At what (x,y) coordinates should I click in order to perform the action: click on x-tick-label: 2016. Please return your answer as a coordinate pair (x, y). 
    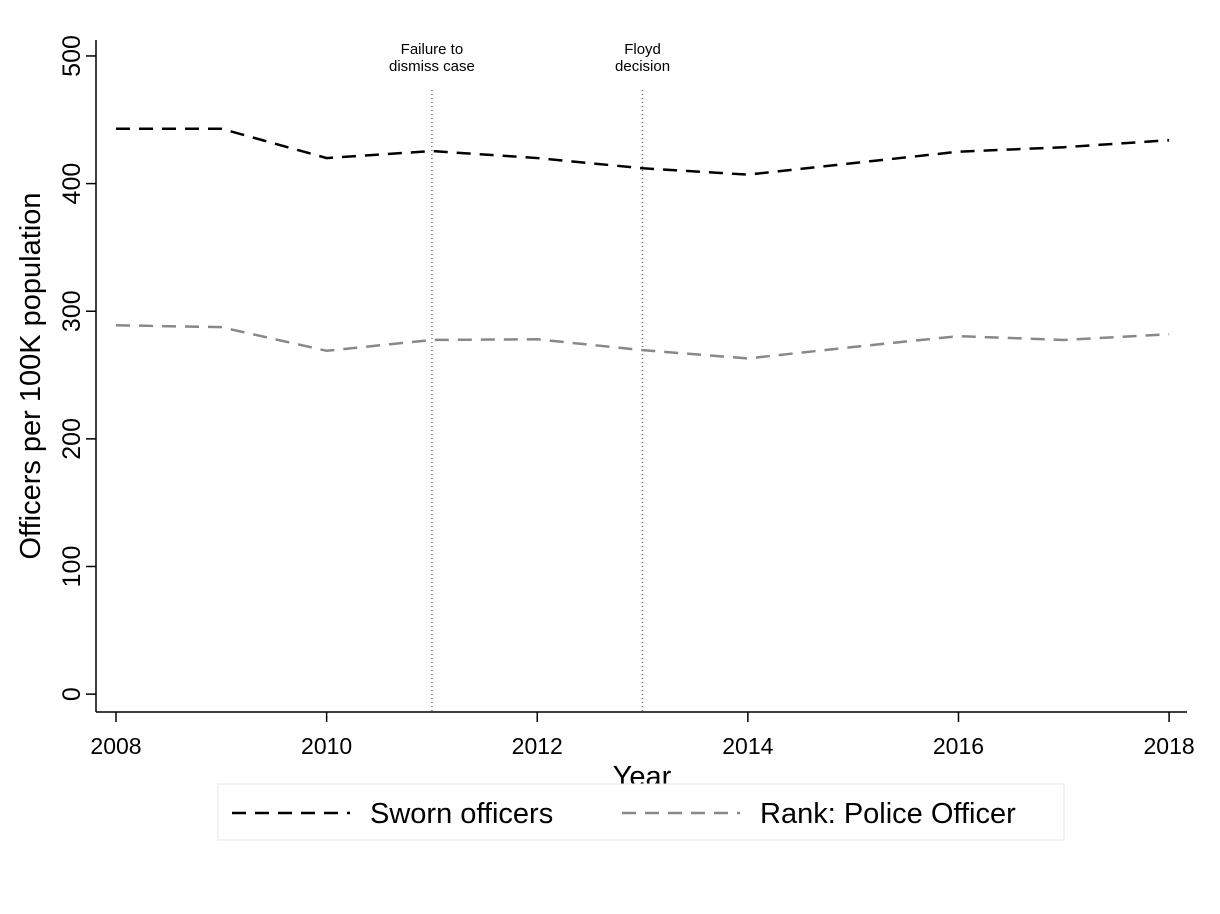
    Looking at the image, I should click on (958, 746).